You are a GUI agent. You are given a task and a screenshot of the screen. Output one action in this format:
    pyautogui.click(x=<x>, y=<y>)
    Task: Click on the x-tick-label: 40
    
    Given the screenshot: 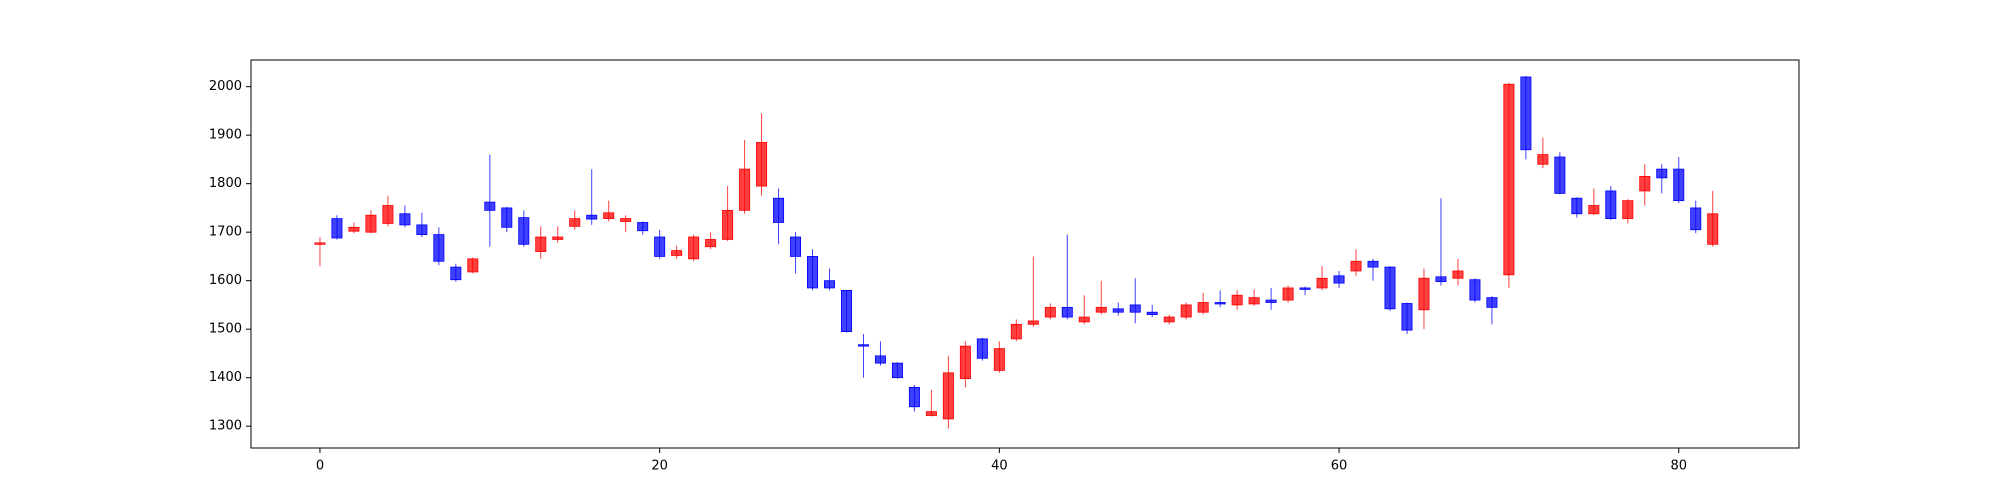 What is the action you would take?
    pyautogui.click(x=999, y=466)
    